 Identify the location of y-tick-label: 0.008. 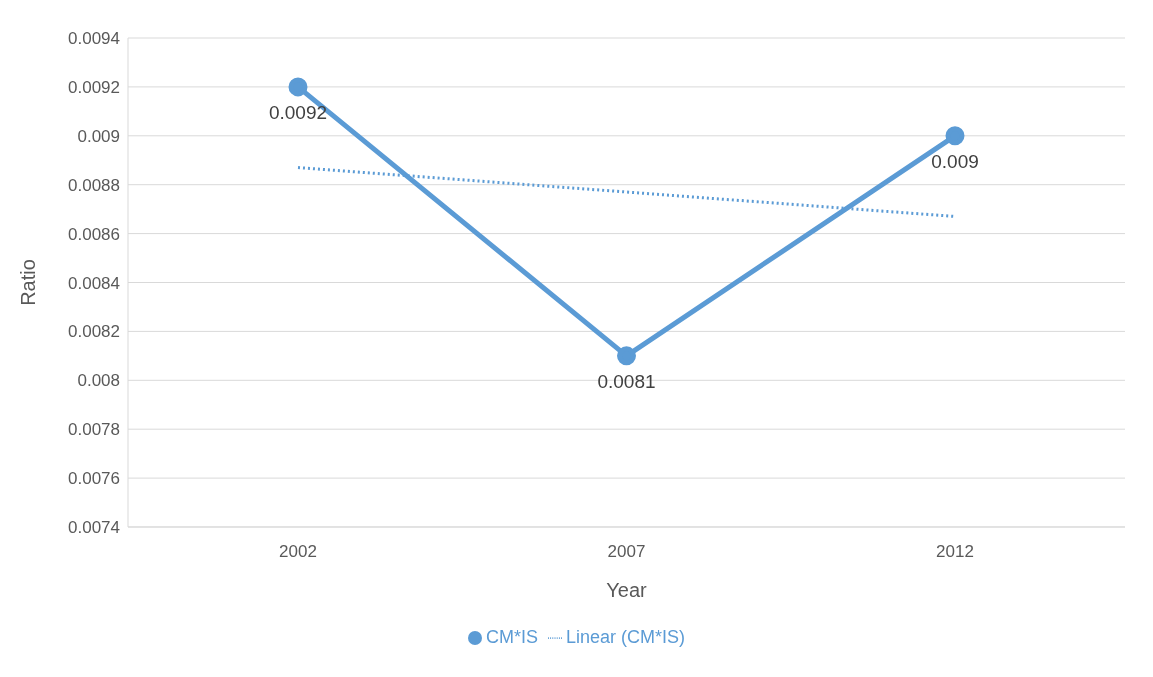
(98, 381).